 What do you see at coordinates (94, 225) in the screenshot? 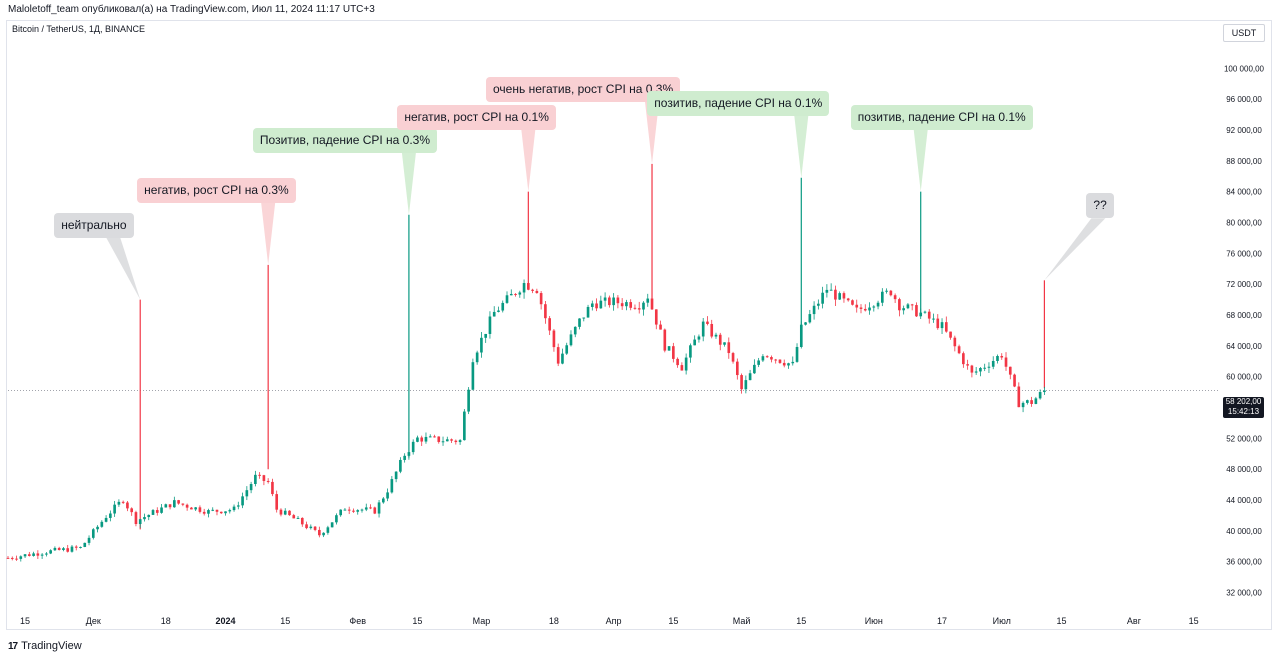
I see `event-callout: нейтрально` at bounding box center [94, 225].